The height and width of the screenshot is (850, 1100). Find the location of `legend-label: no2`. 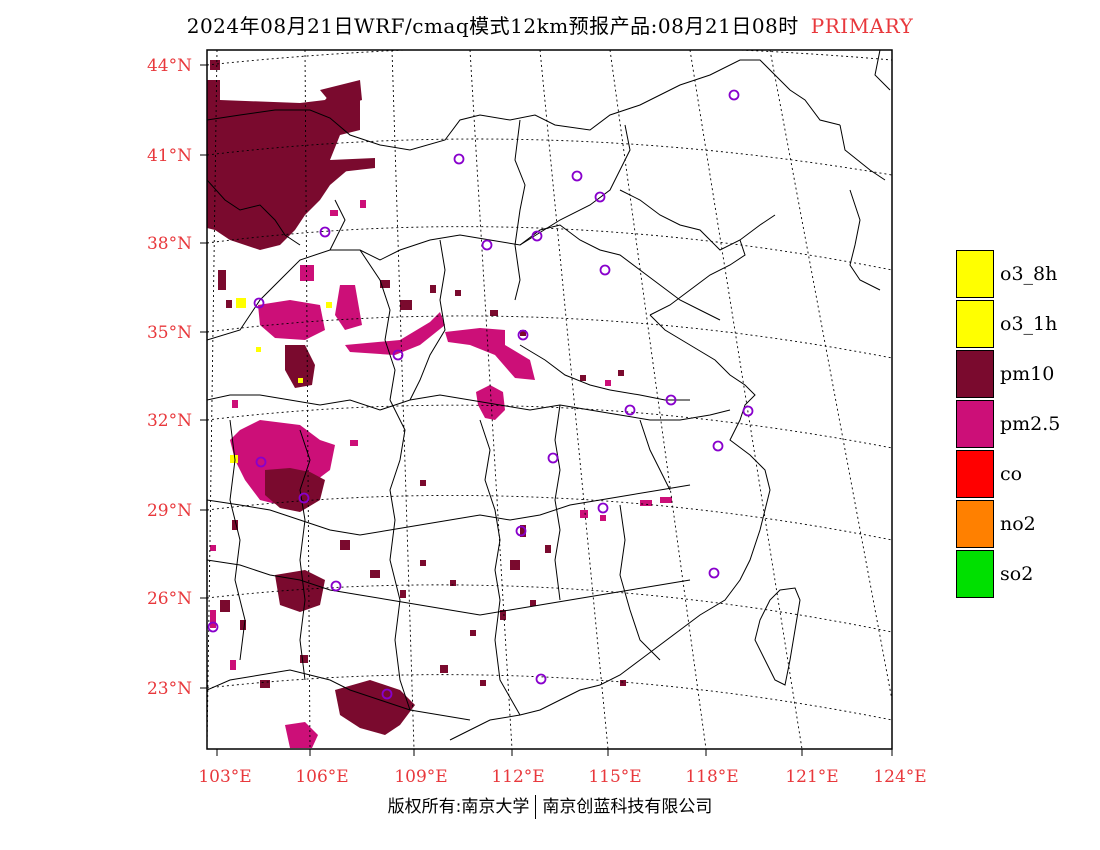

legend-label: no2 is located at coordinates (1018, 524).